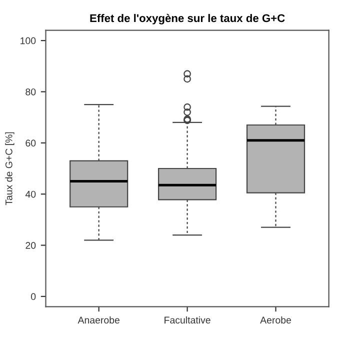  What do you see at coordinates (31, 92) in the screenshot?
I see `y-tick-label: 80` at bounding box center [31, 92].